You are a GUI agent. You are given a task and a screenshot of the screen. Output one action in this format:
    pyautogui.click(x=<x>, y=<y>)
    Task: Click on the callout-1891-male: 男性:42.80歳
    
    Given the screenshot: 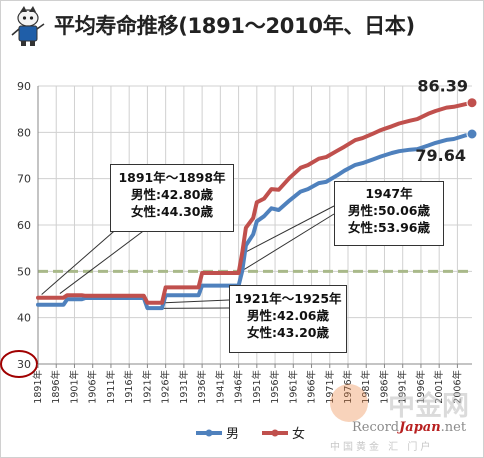 What is the action you would take?
    pyautogui.click(x=172, y=194)
    